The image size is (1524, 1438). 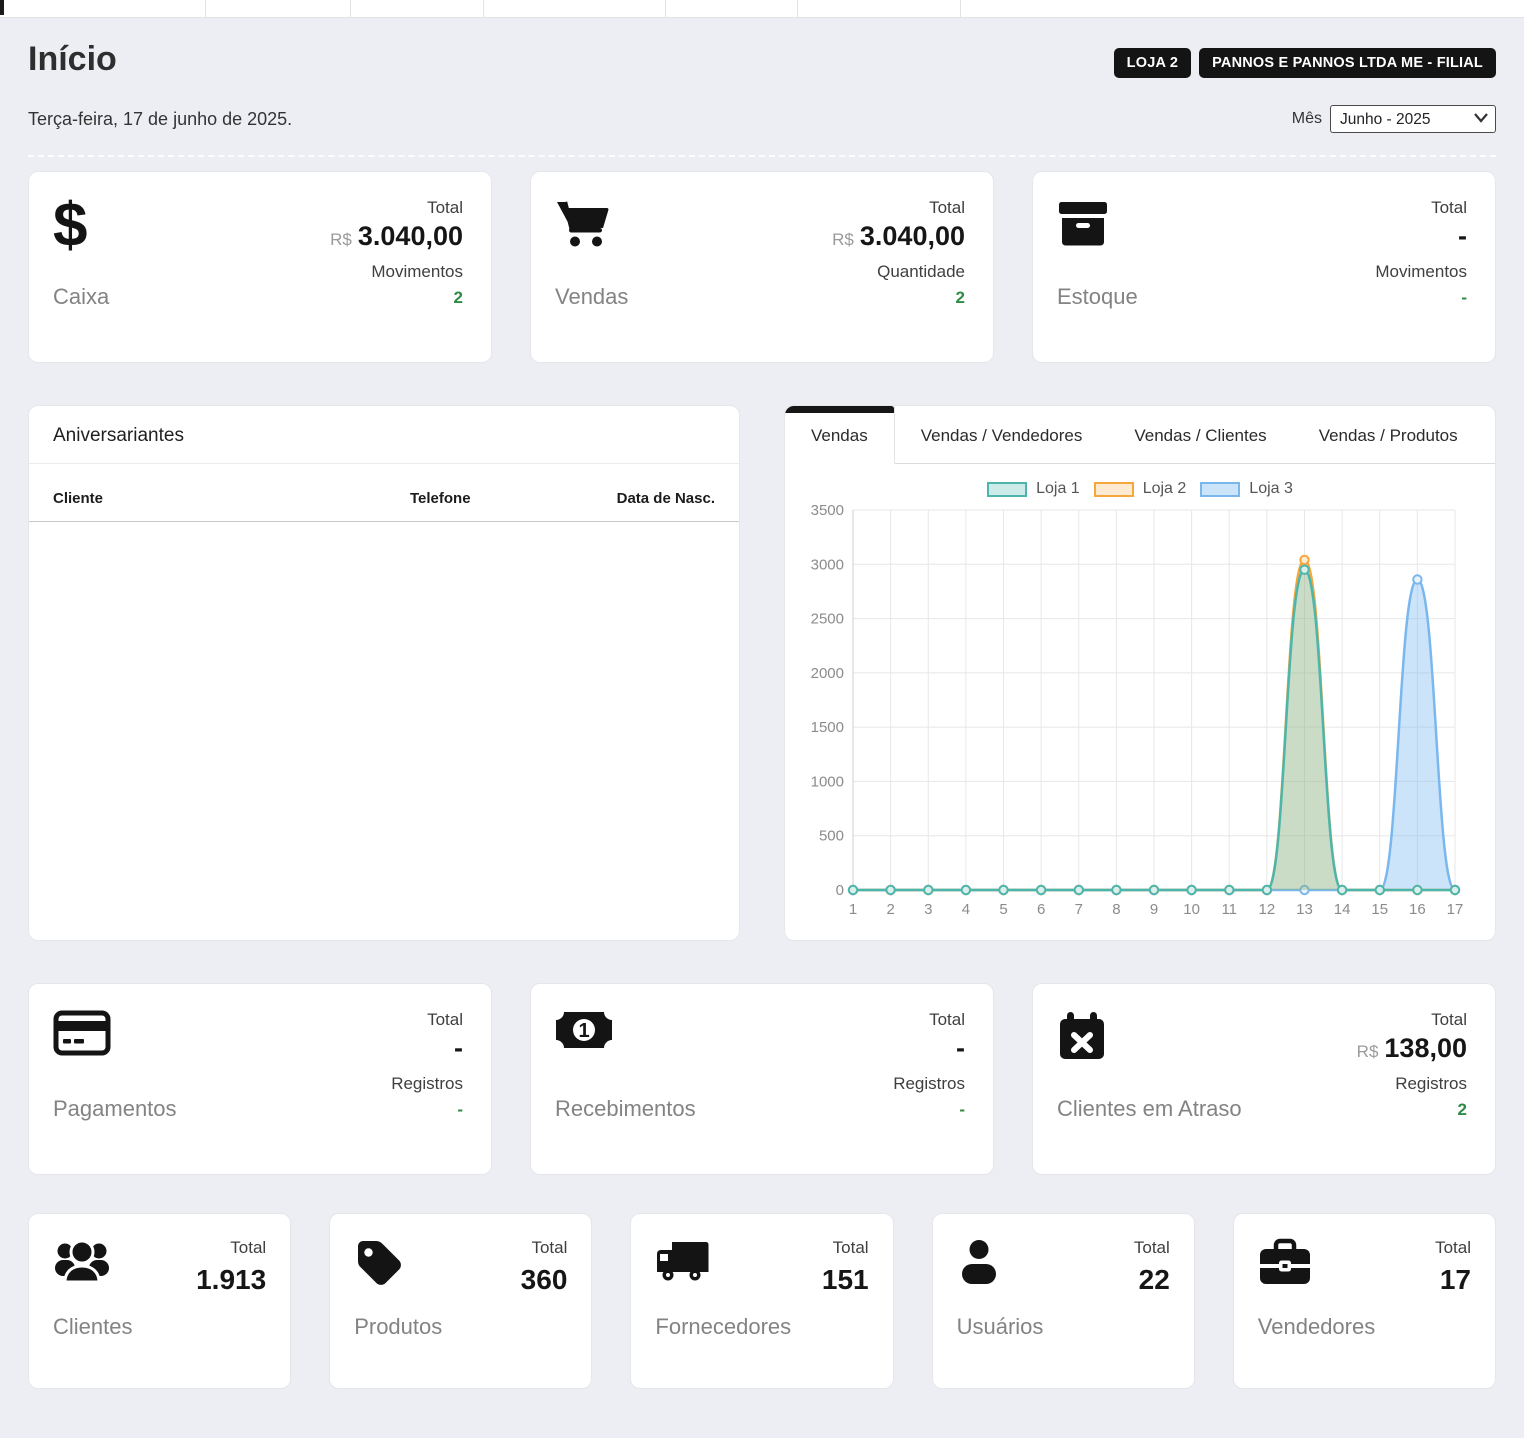 What do you see at coordinates (762, 1079) in the screenshot?
I see `recebimentos-card: 1 Recebimentos Total - Registros -` at bounding box center [762, 1079].